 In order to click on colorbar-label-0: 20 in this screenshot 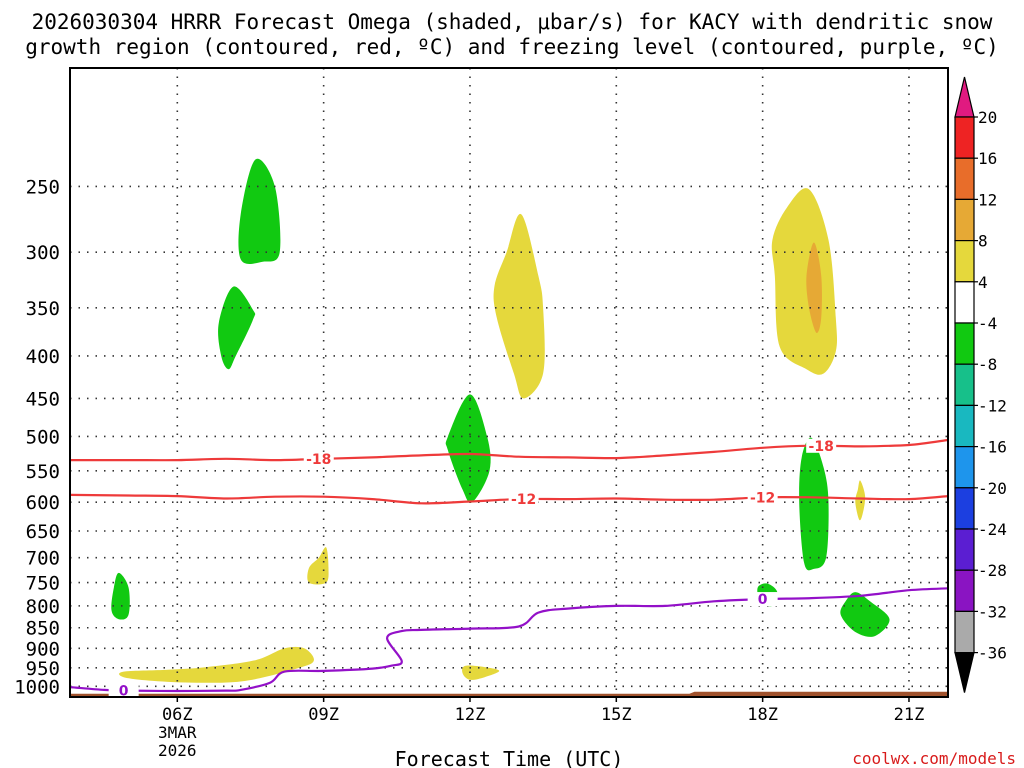, I will do `click(987, 117)`.